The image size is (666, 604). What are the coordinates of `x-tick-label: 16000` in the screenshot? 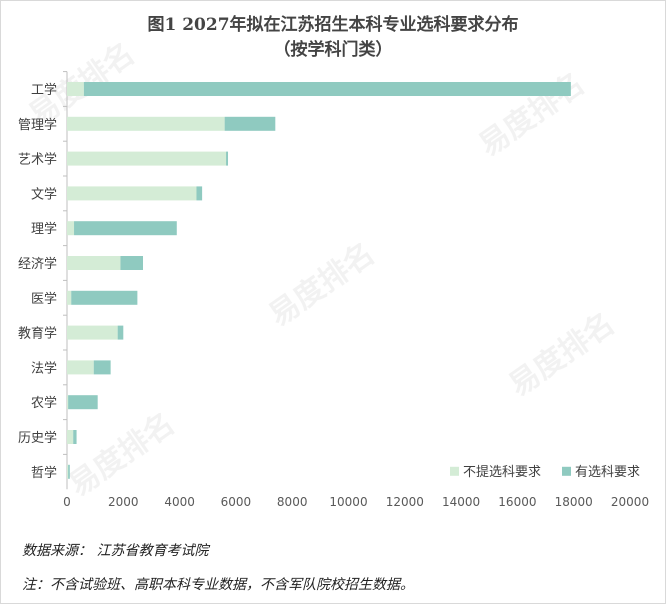 It's located at (517, 502).